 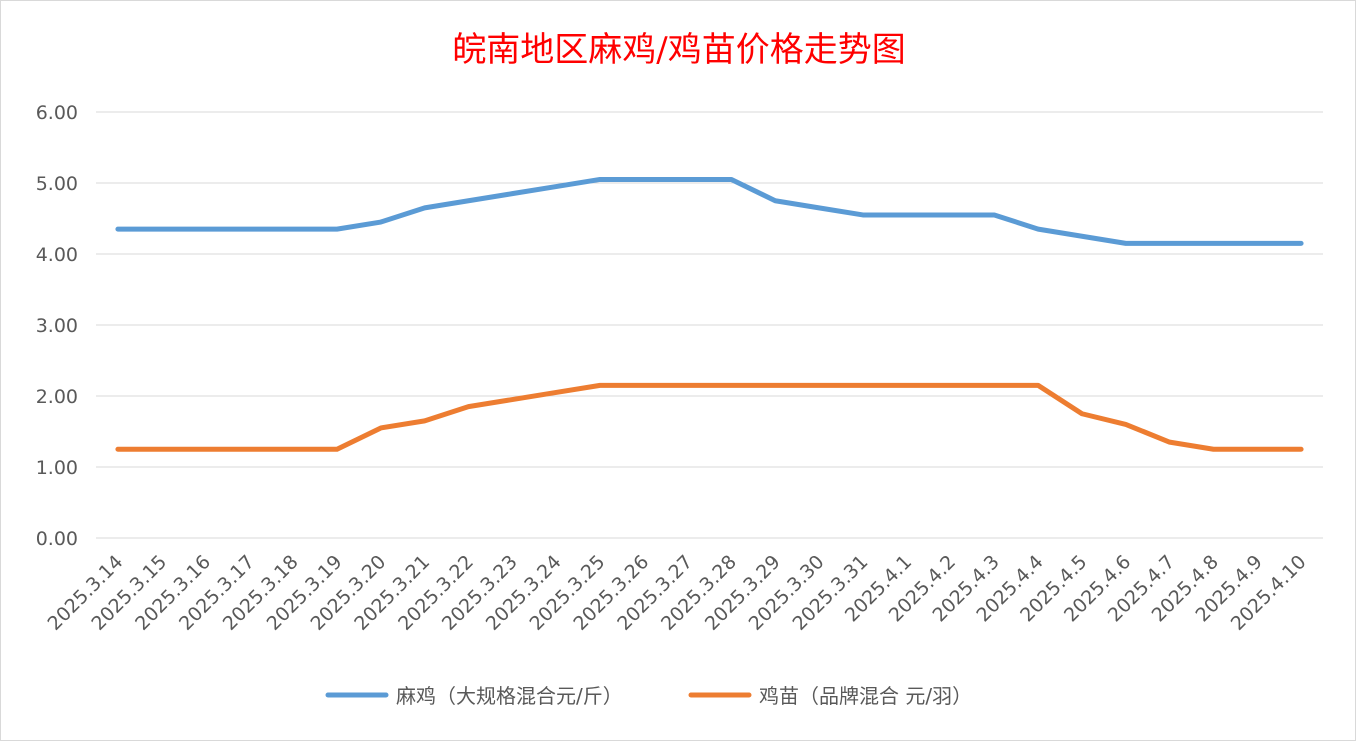 What do you see at coordinates (57, 539) in the screenshot?
I see `y-tick-label: 0.00` at bounding box center [57, 539].